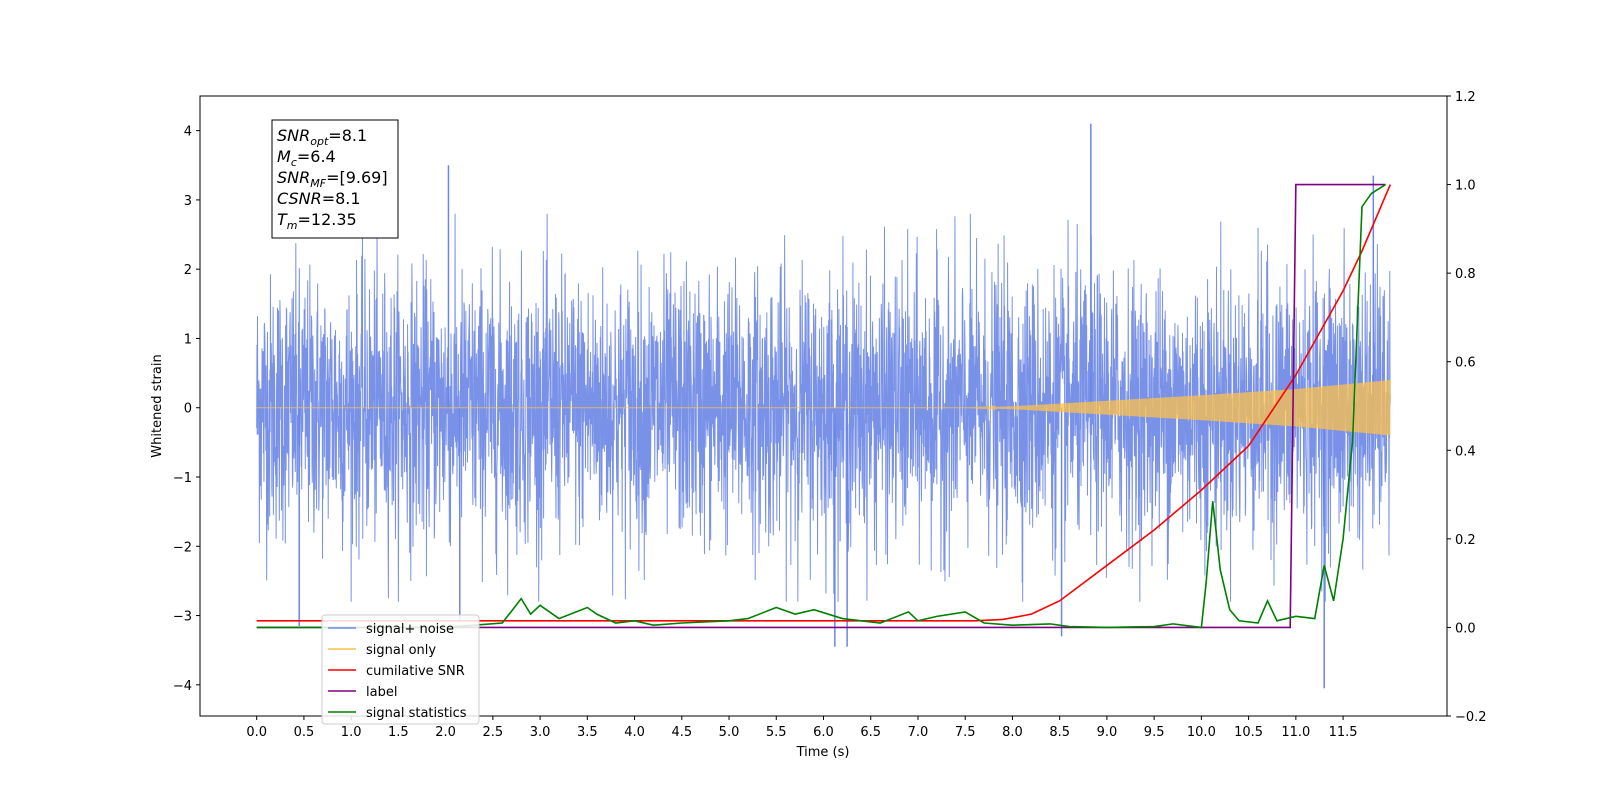 The width and height of the screenshot is (1600, 800). Describe the element at coordinates (188, 270) in the screenshot. I see `y-tick-label: 2` at that location.